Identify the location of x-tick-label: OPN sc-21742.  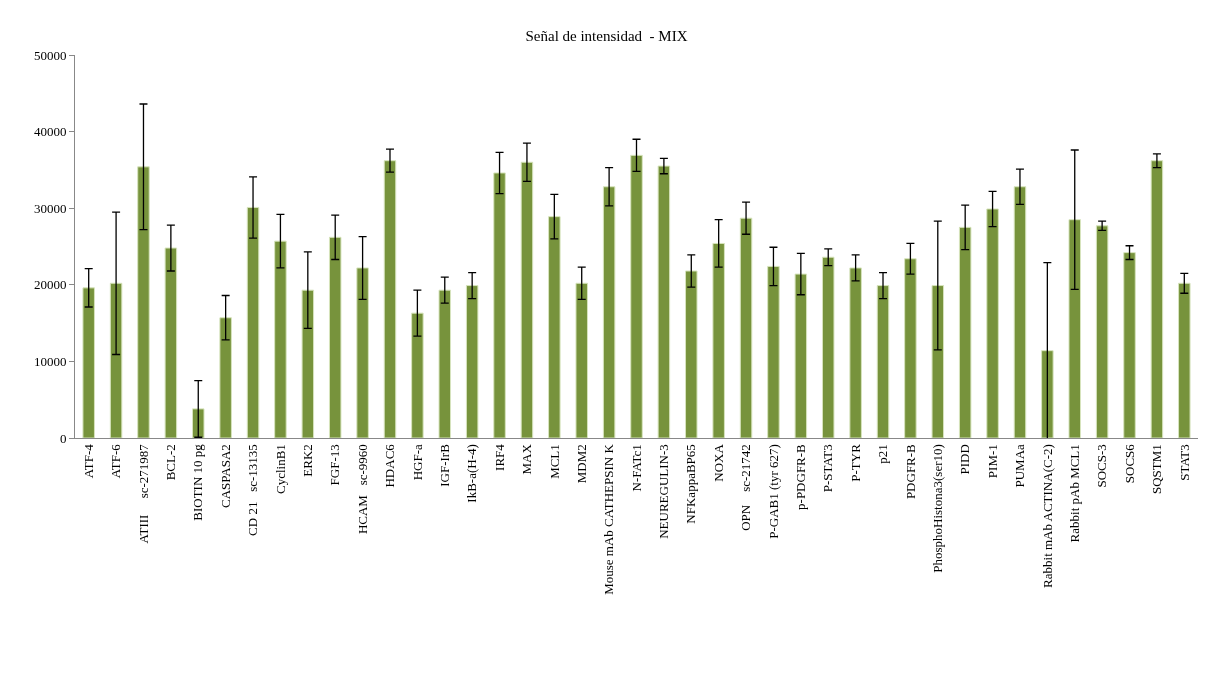
(746, 487).